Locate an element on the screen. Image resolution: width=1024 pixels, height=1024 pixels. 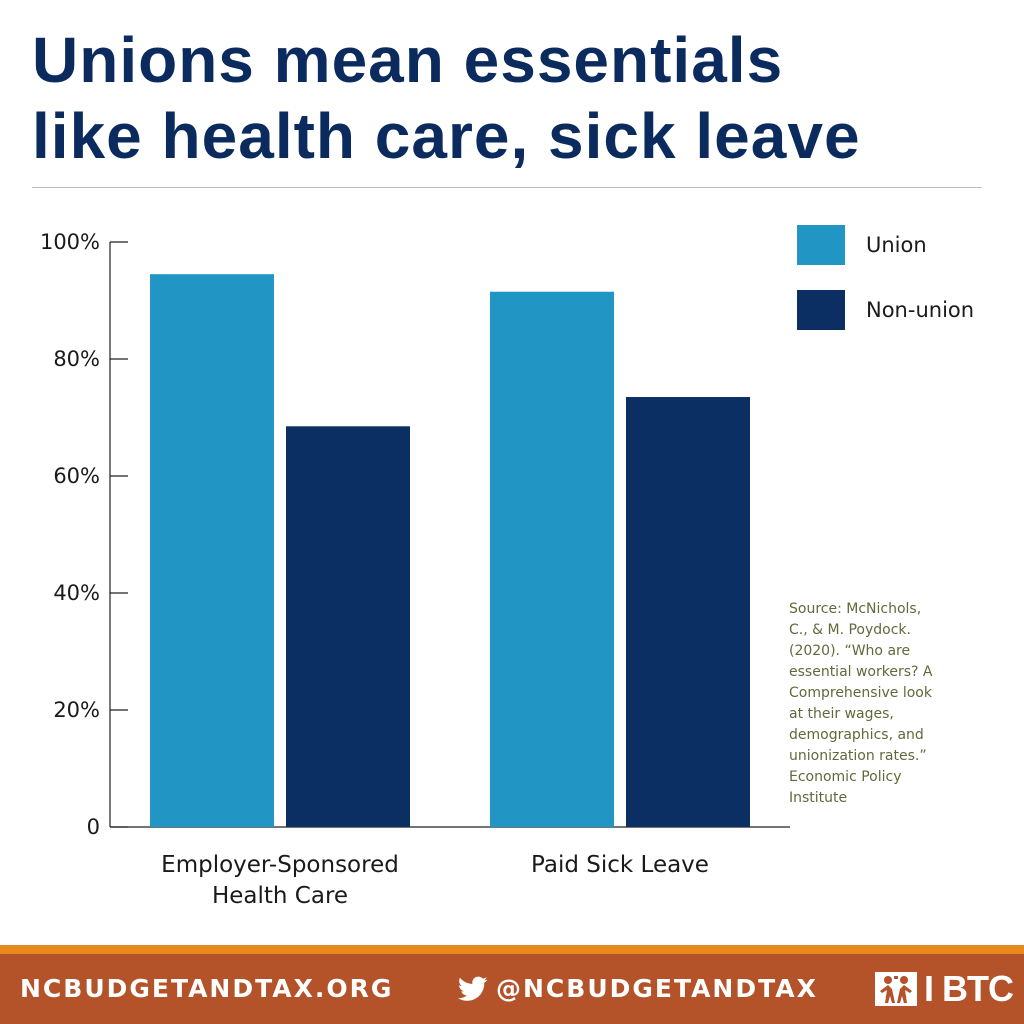
y-tick-label: 100% is located at coordinates (70, 242).